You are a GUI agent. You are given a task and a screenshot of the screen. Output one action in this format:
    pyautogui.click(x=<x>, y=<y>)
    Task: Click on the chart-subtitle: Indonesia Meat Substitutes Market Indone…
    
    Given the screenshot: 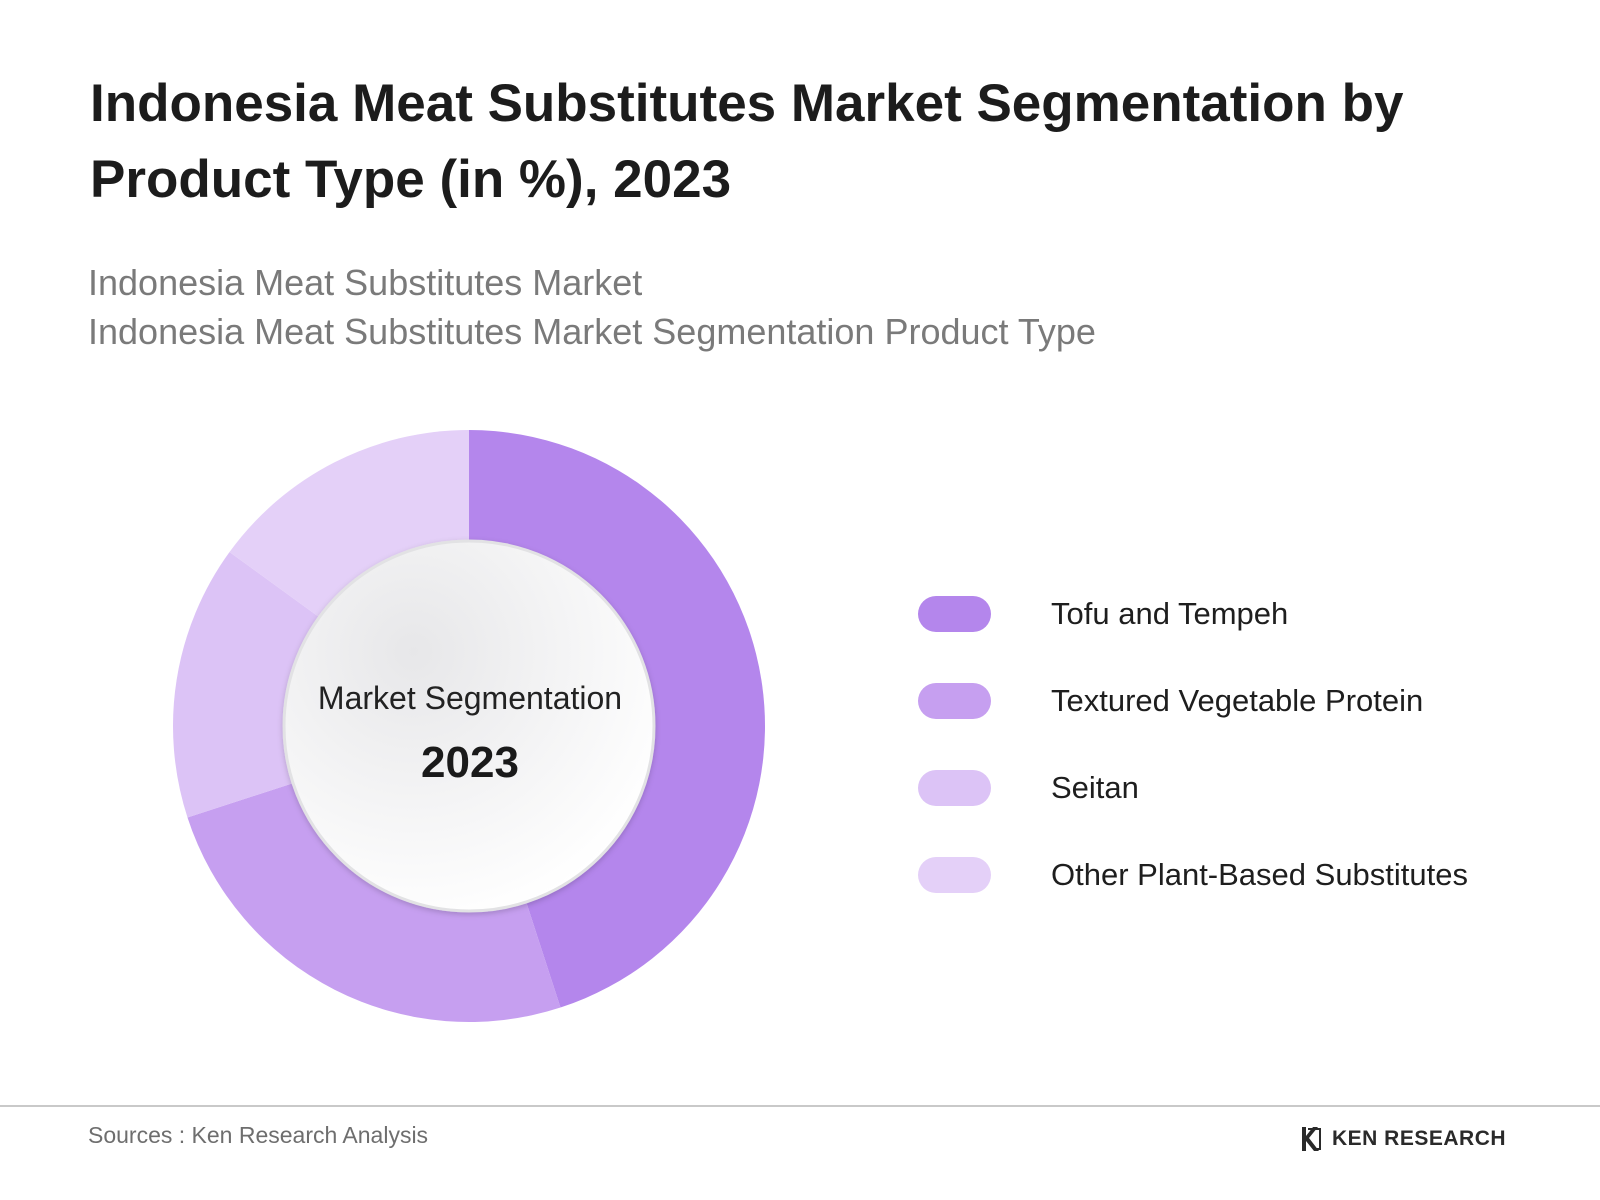 What is the action you would take?
    pyautogui.click(x=738, y=307)
    